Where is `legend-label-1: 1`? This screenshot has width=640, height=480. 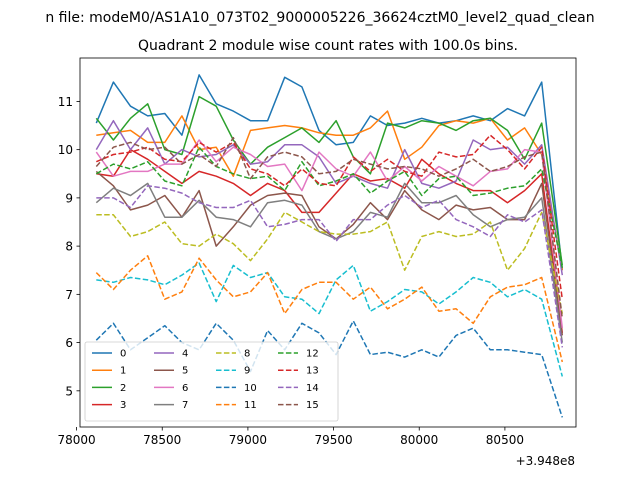 legend-label-1: 1 is located at coordinates (123, 371).